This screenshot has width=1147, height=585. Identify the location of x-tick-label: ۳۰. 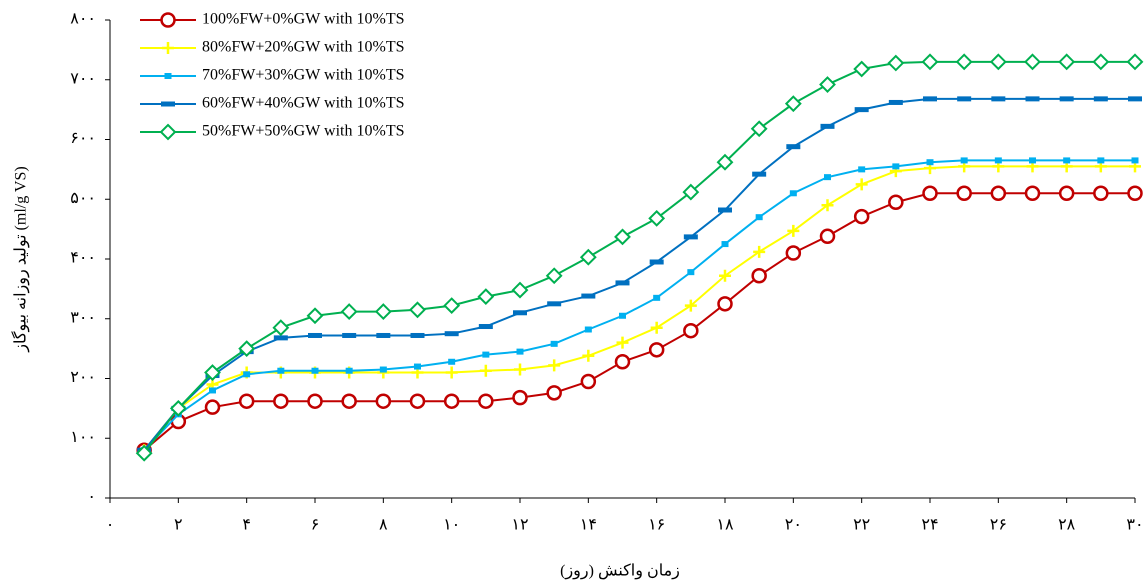
(1134, 525).